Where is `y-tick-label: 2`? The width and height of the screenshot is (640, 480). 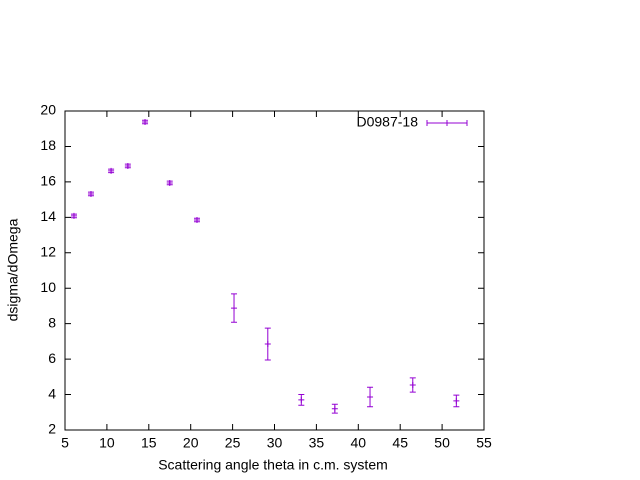 y-tick-label: 2 is located at coordinates (52, 429).